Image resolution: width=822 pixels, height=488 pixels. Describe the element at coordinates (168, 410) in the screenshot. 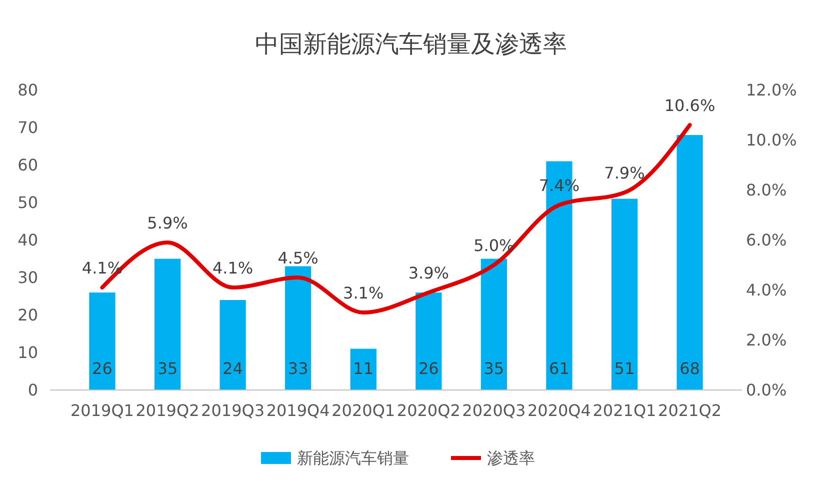

I see `x-tick-label: 2019Q2` at that location.